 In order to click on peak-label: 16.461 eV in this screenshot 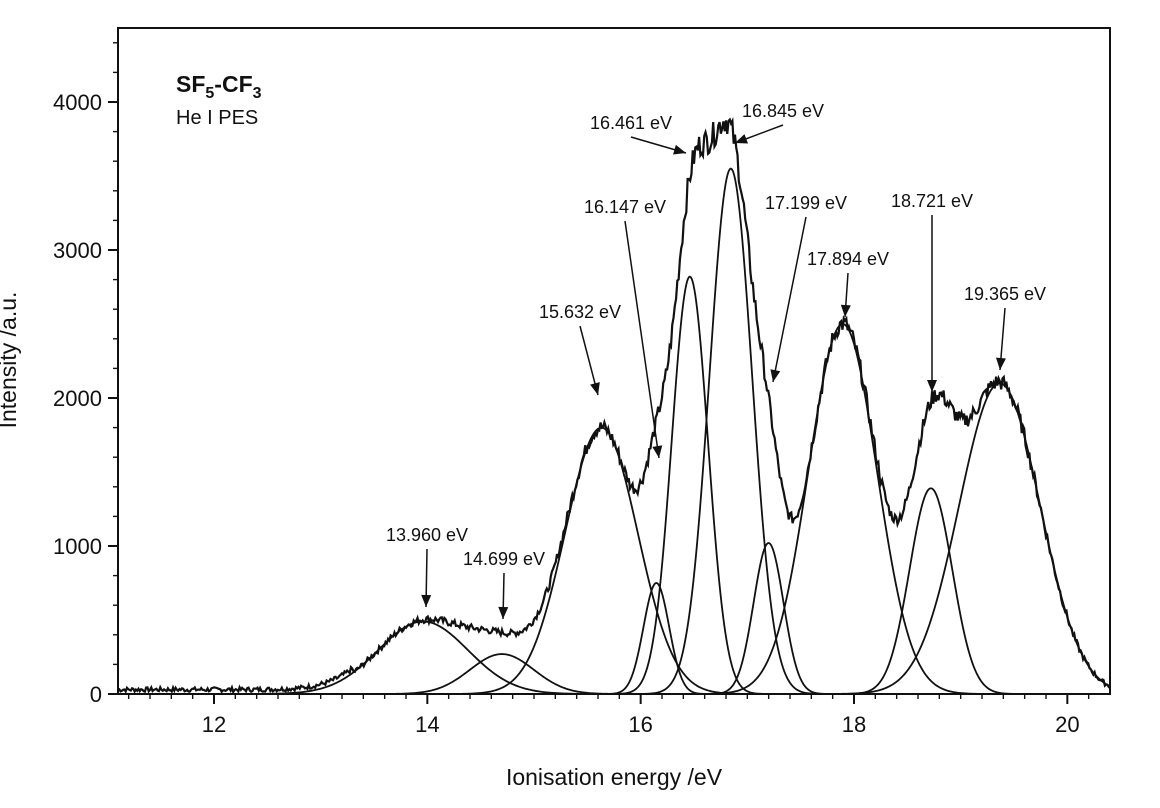, I will do `click(631, 123)`.